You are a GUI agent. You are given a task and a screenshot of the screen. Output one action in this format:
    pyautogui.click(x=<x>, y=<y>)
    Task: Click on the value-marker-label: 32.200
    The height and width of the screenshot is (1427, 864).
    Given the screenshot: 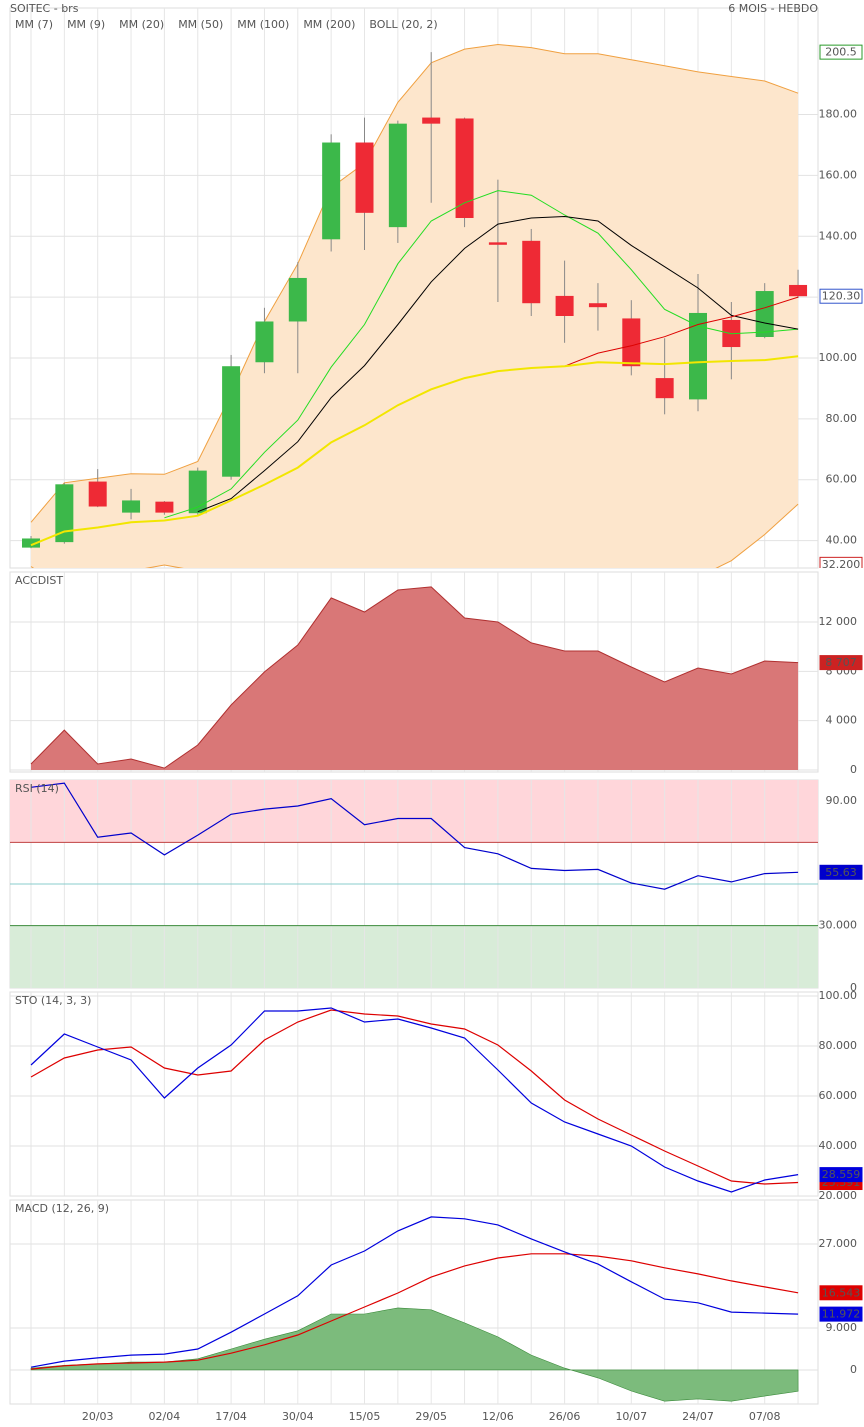 What is the action you would take?
    pyautogui.click(x=841, y=564)
    